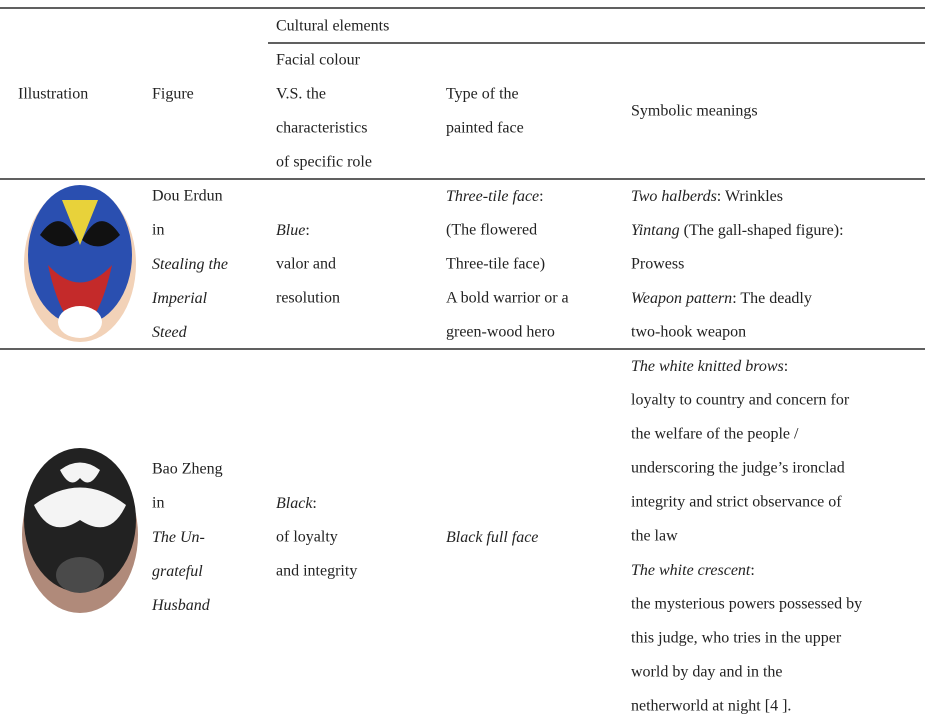  I want to click on cell-symbolic: Prowess, so click(657, 264).